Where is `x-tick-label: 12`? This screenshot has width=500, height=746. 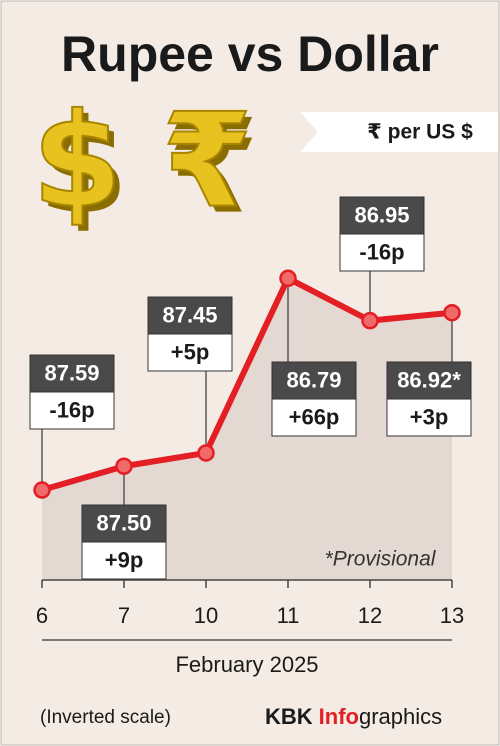 x-tick-label: 12 is located at coordinates (370, 615).